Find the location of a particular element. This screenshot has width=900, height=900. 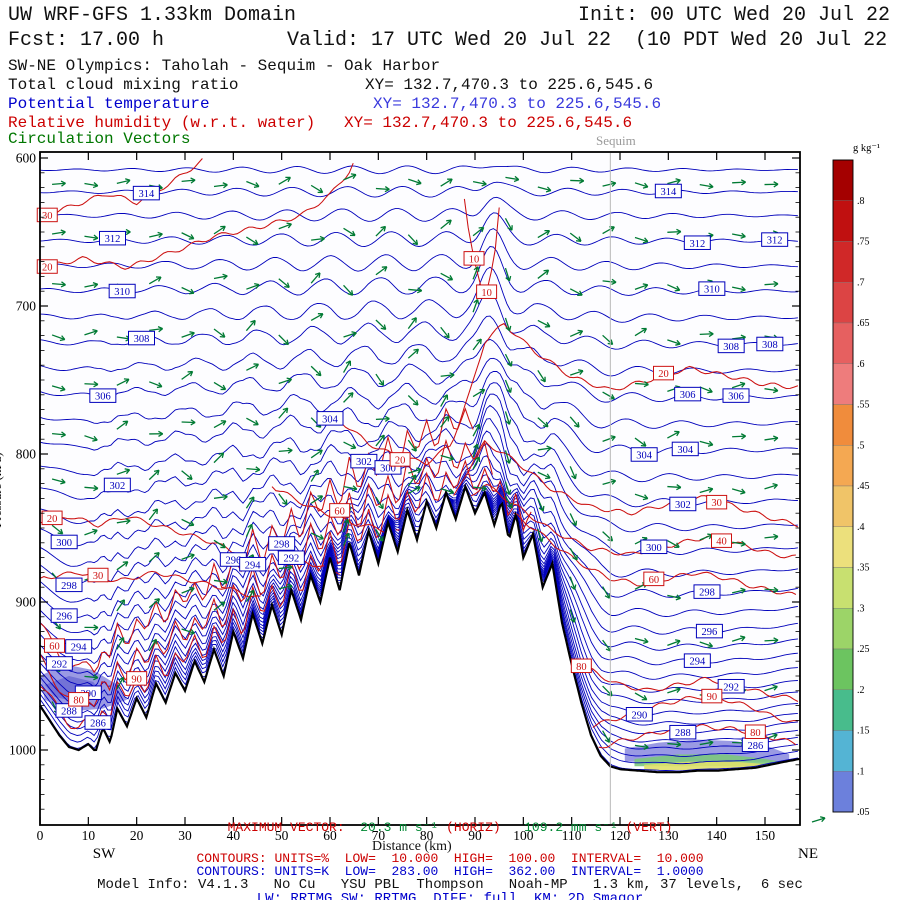

svg-text: .6 is located at coordinates (861, 364).